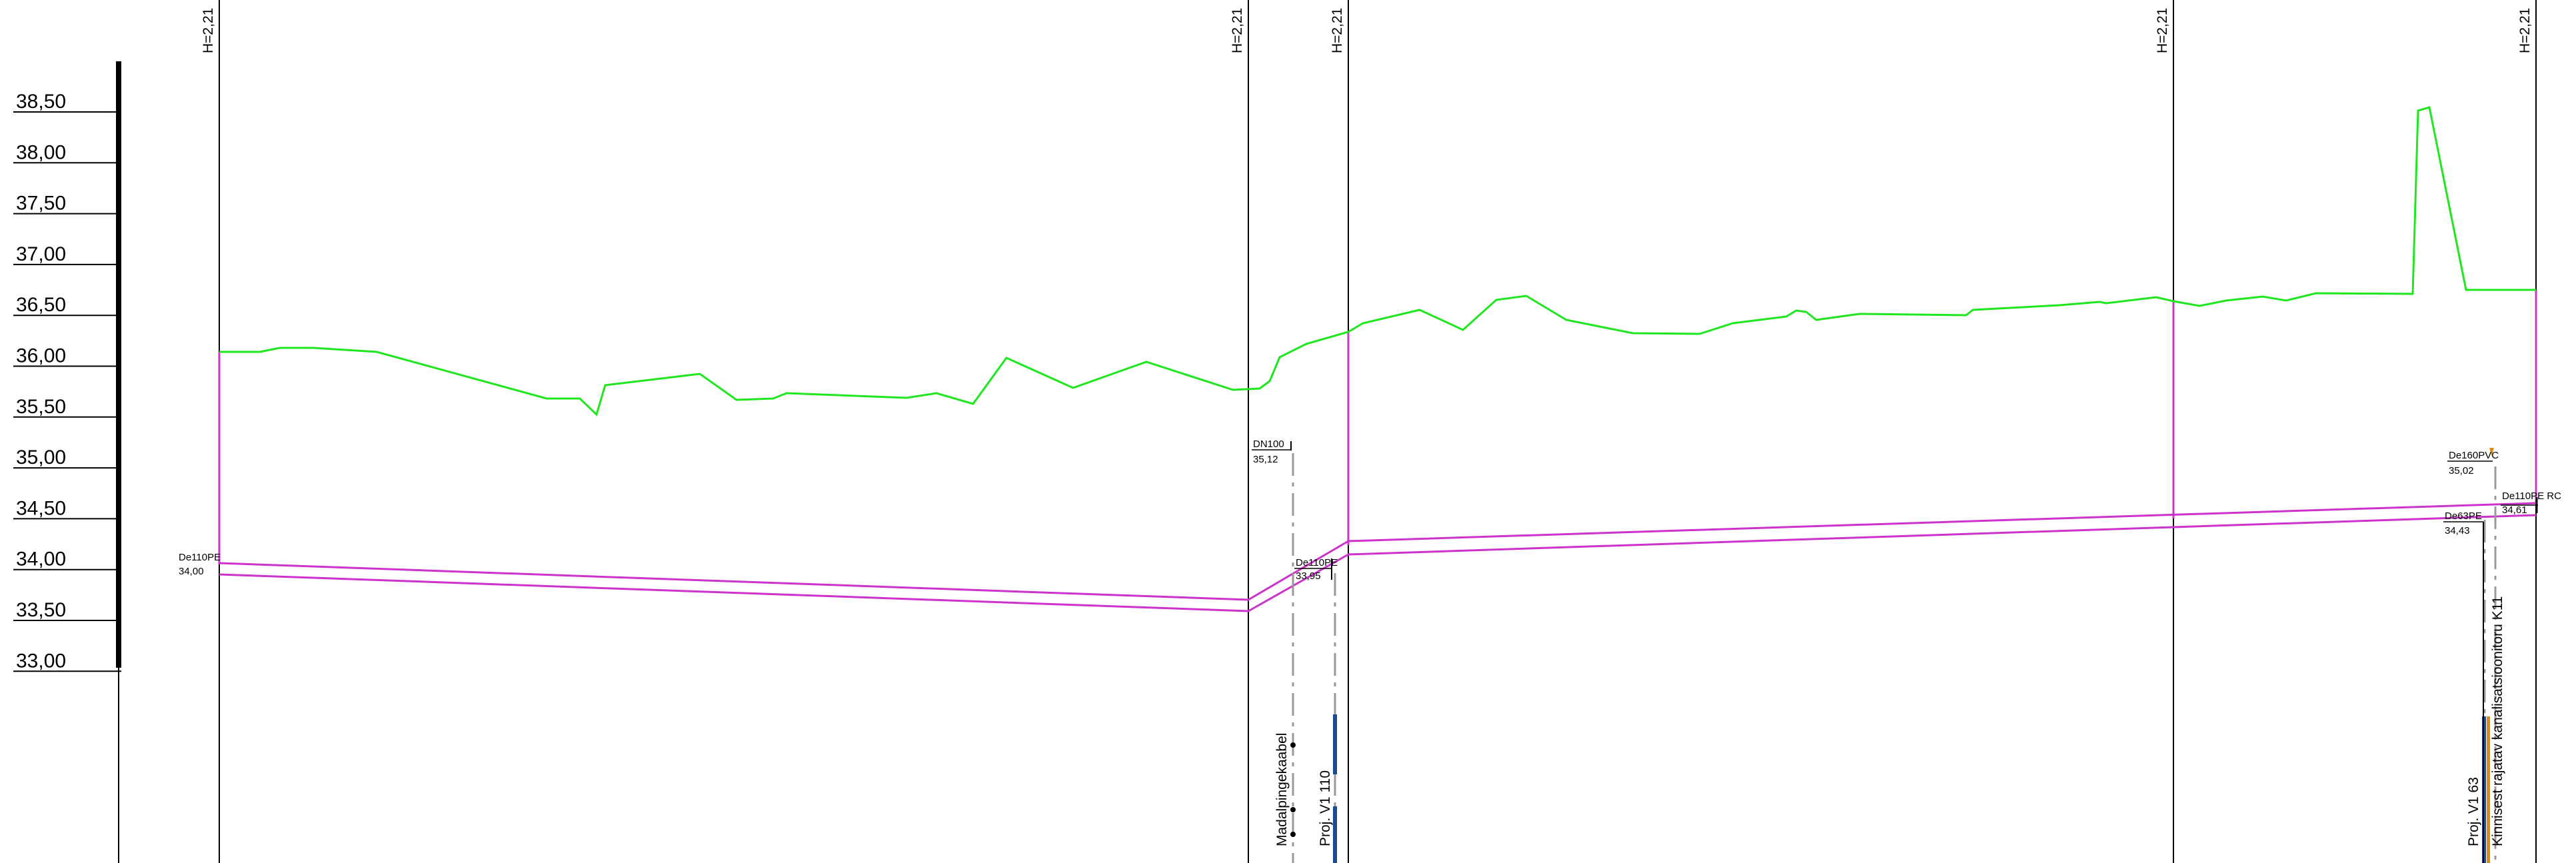 The height and width of the screenshot is (863, 2576). Describe the element at coordinates (2458, 530) in the screenshot. I see `pipe-label-level: 34,43` at that location.